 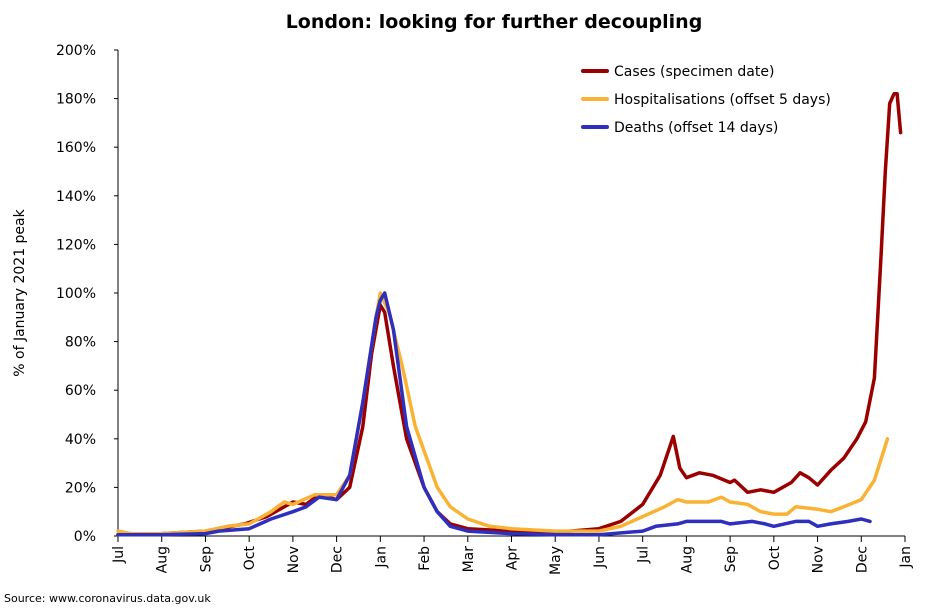 I want to click on source-note: Source: www.coronavirus.data.gov.uk, so click(x=107, y=598).